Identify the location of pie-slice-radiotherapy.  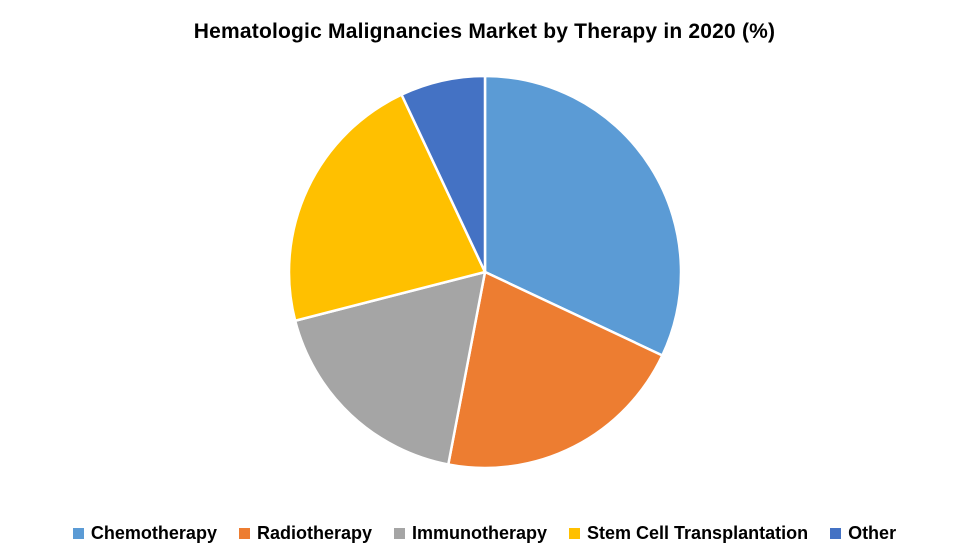
(555, 370).